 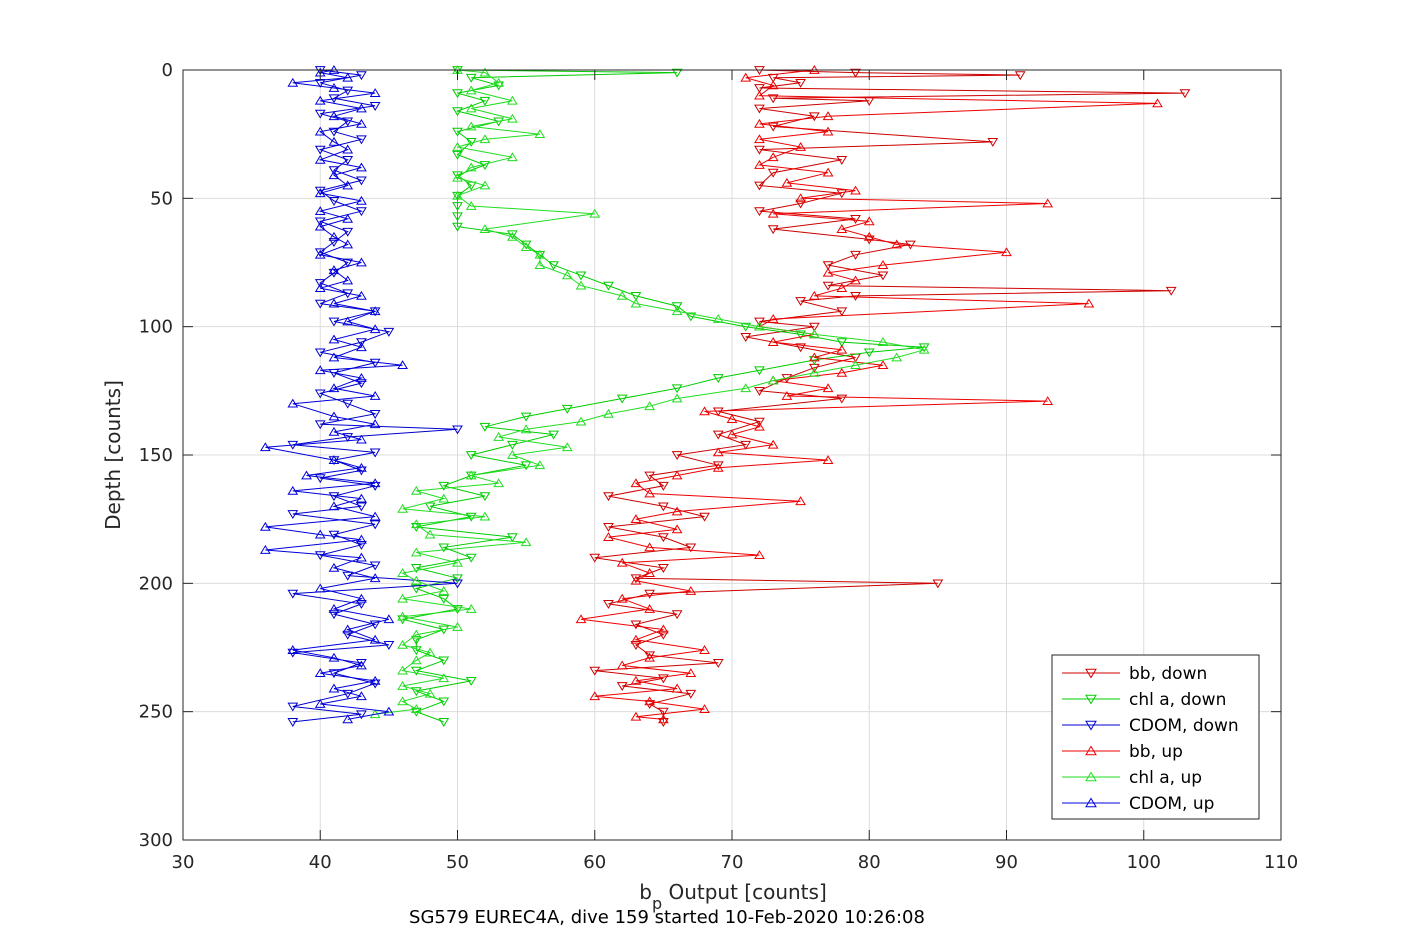 I want to click on x-tick-label: 40, so click(x=320, y=862).